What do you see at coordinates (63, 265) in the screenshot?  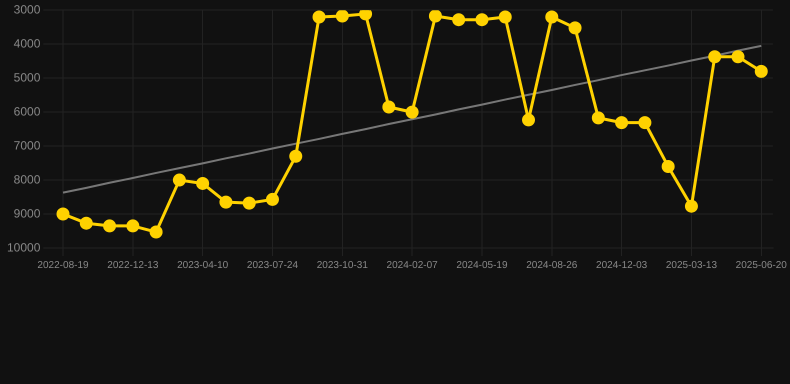 I see `x-tick-label: 2022-08-19` at bounding box center [63, 265].